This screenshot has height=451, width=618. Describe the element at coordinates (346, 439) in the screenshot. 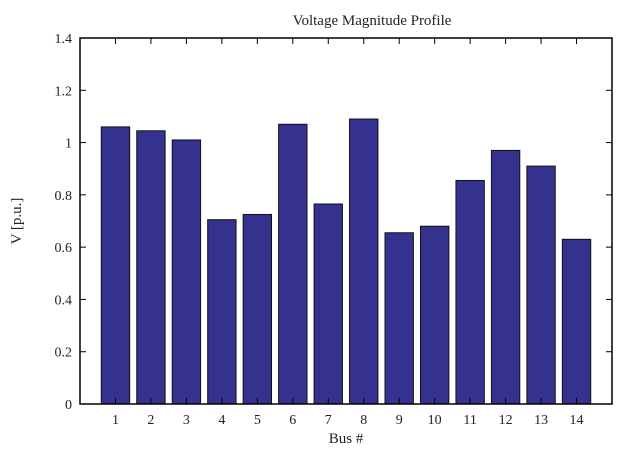

I see `x-axis-label: Bus #` at that location.